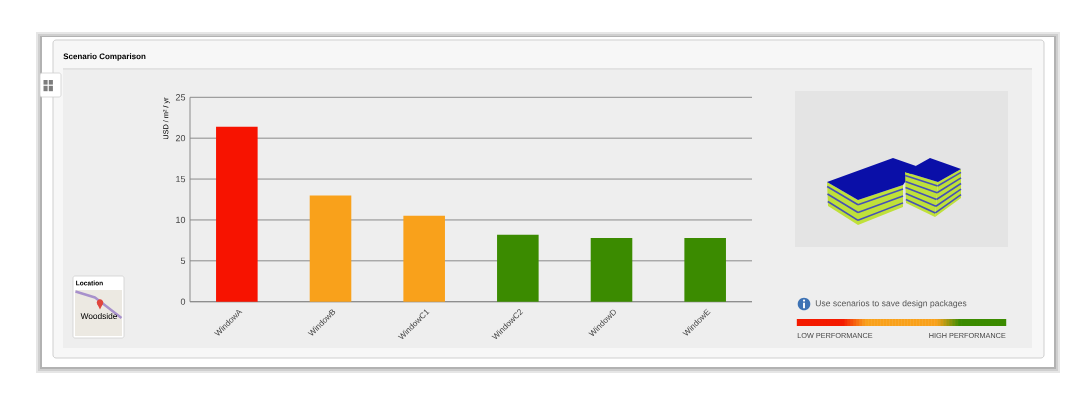  I want to click on y-tick-label: 15, so click(181, 179).